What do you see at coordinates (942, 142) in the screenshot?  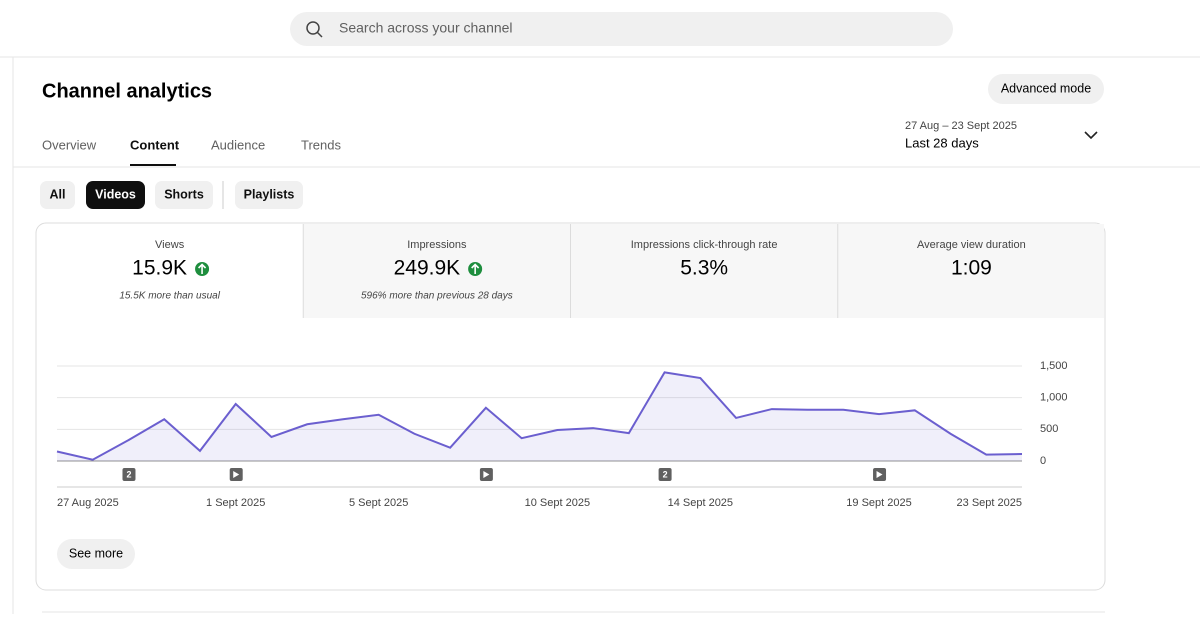 I see `date-range-label: Last 28 days` at bounding box center [942, 142].